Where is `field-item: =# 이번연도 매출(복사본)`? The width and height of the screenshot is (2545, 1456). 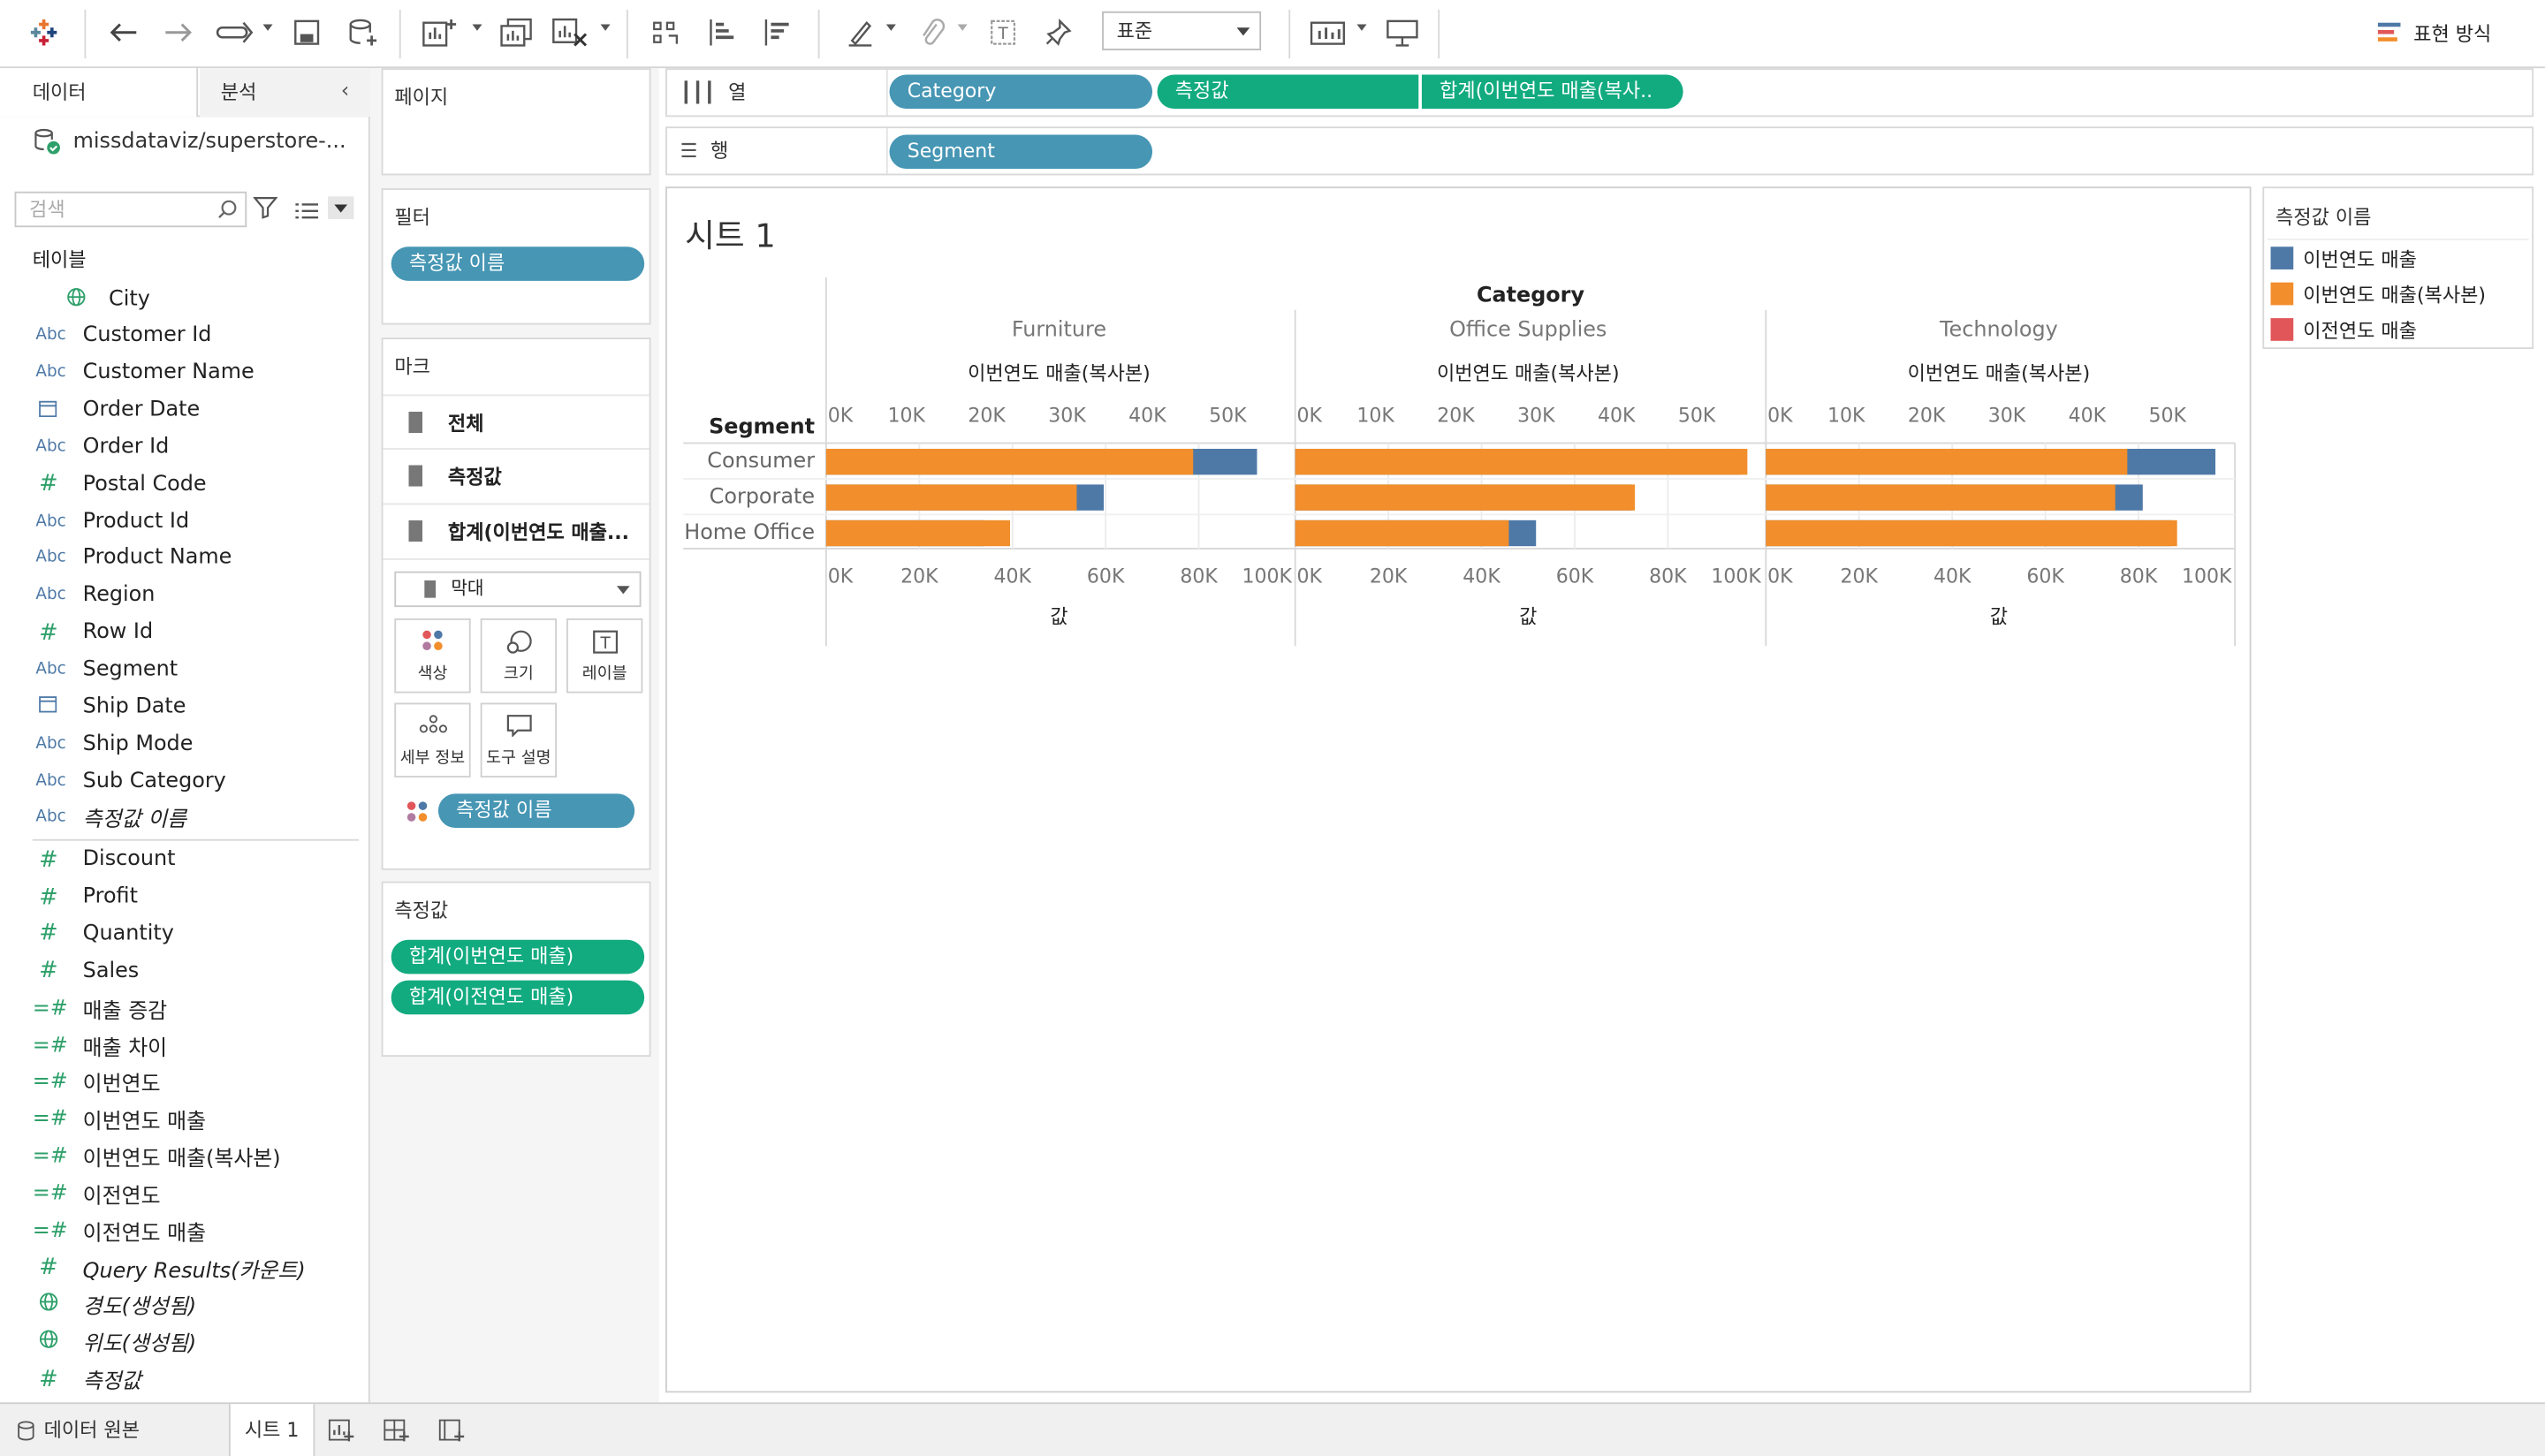 field-item: =# 이번연도 매출(복사본) is located at coordinates (183, 1156).